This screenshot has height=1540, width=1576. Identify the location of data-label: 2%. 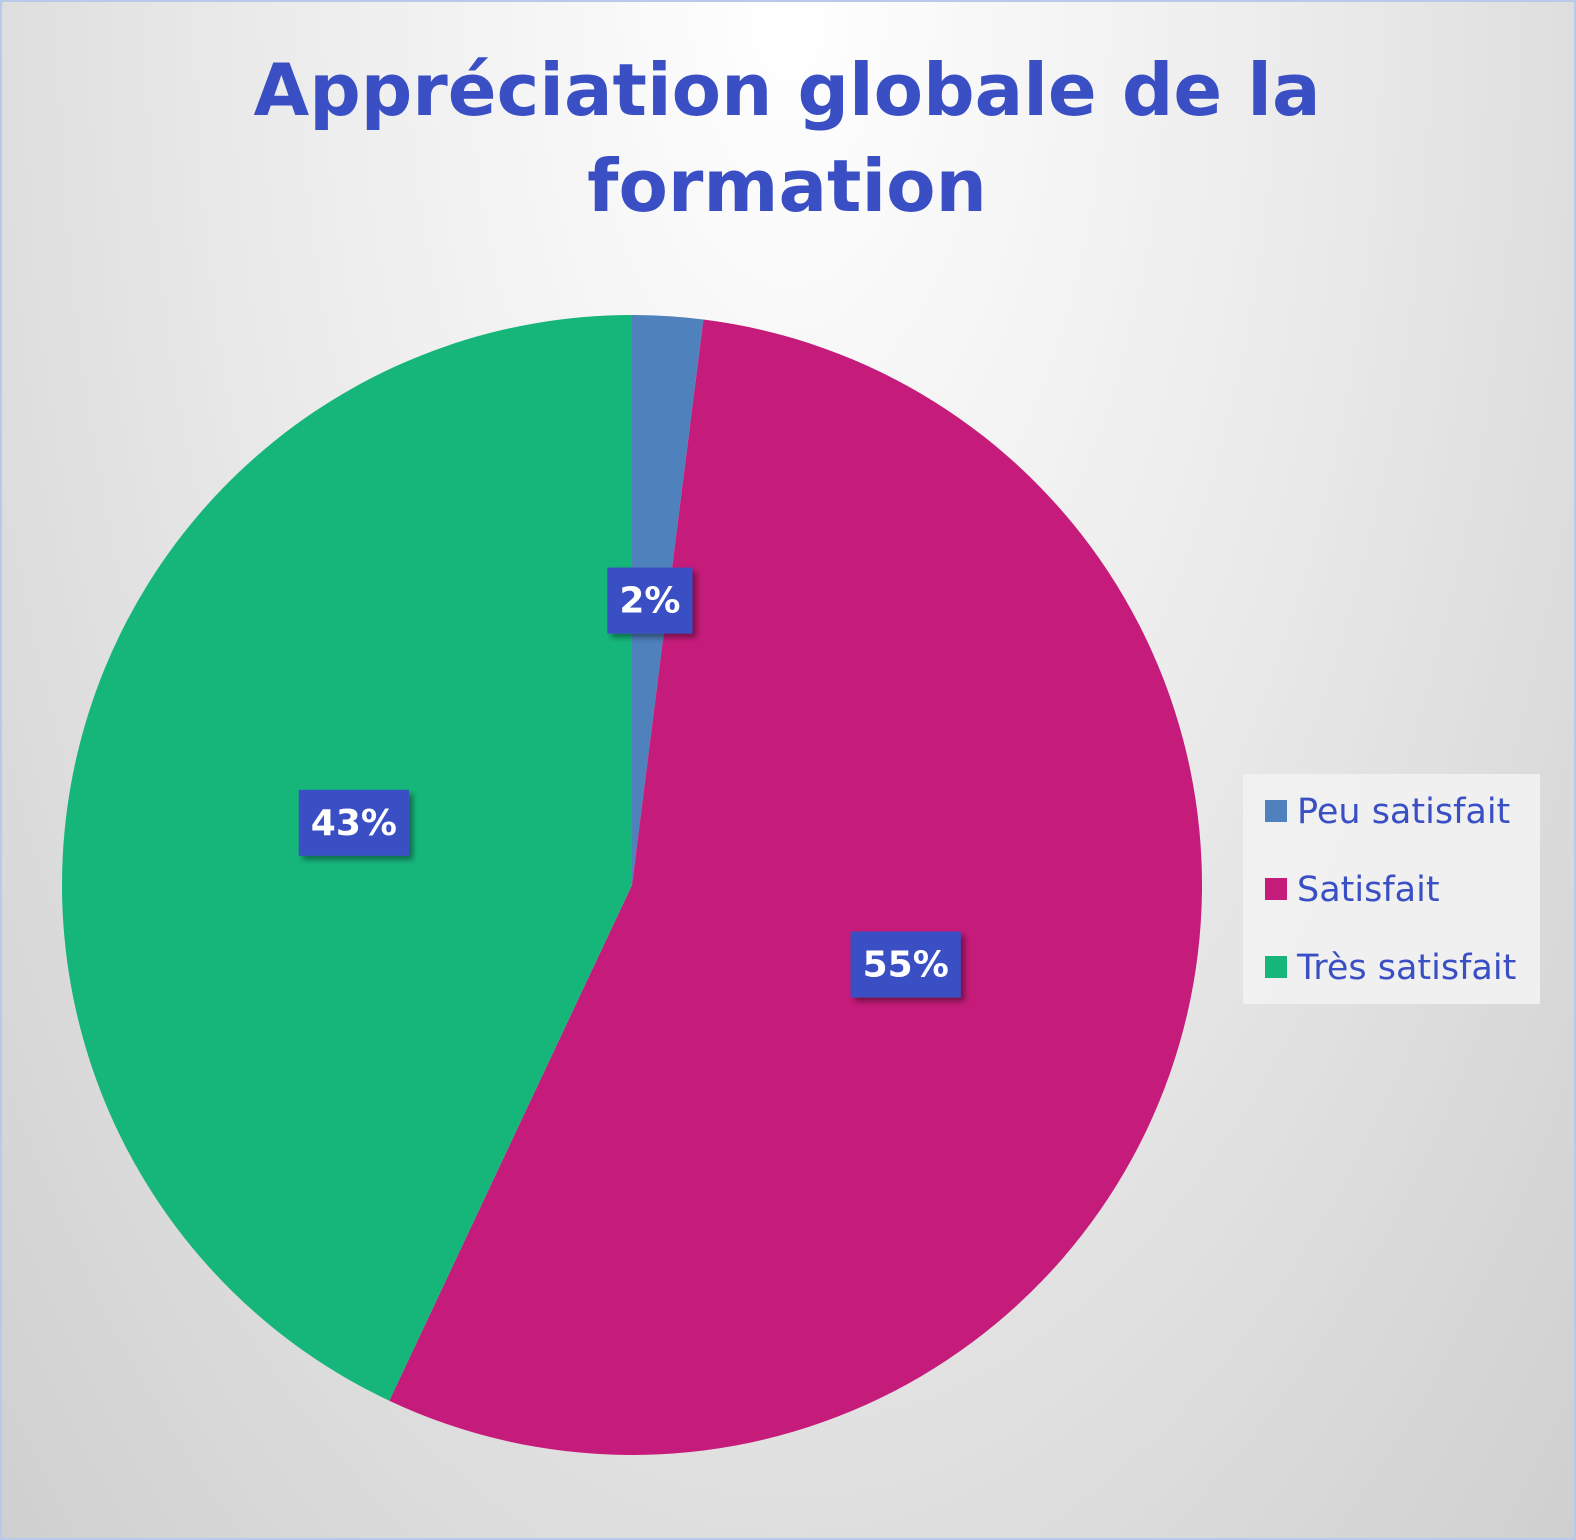
(649, 601).